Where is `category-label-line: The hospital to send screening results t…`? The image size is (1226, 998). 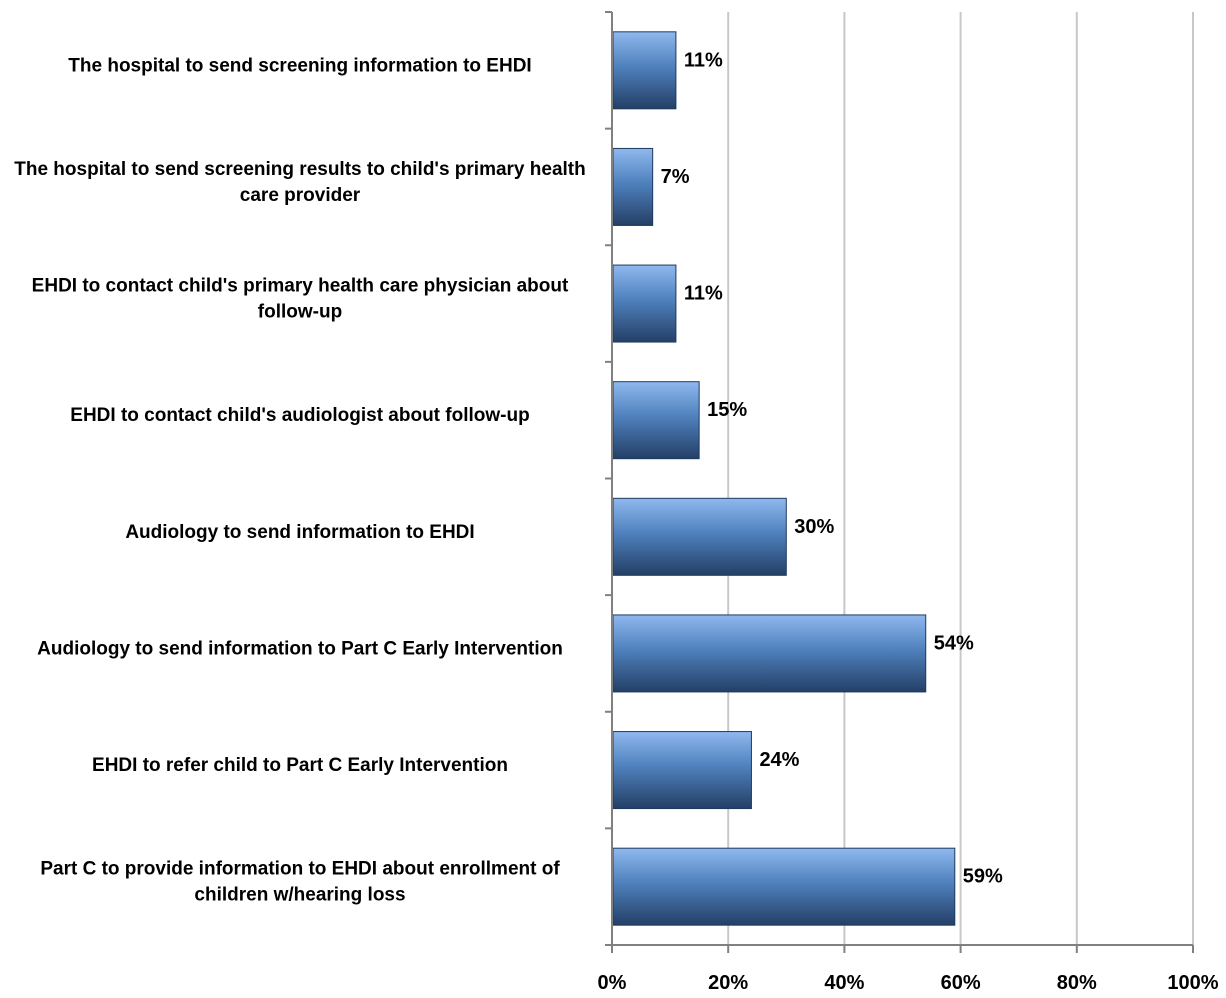 category-label-line: The hospital to send screening results t… is located at coordinates (299, 169).